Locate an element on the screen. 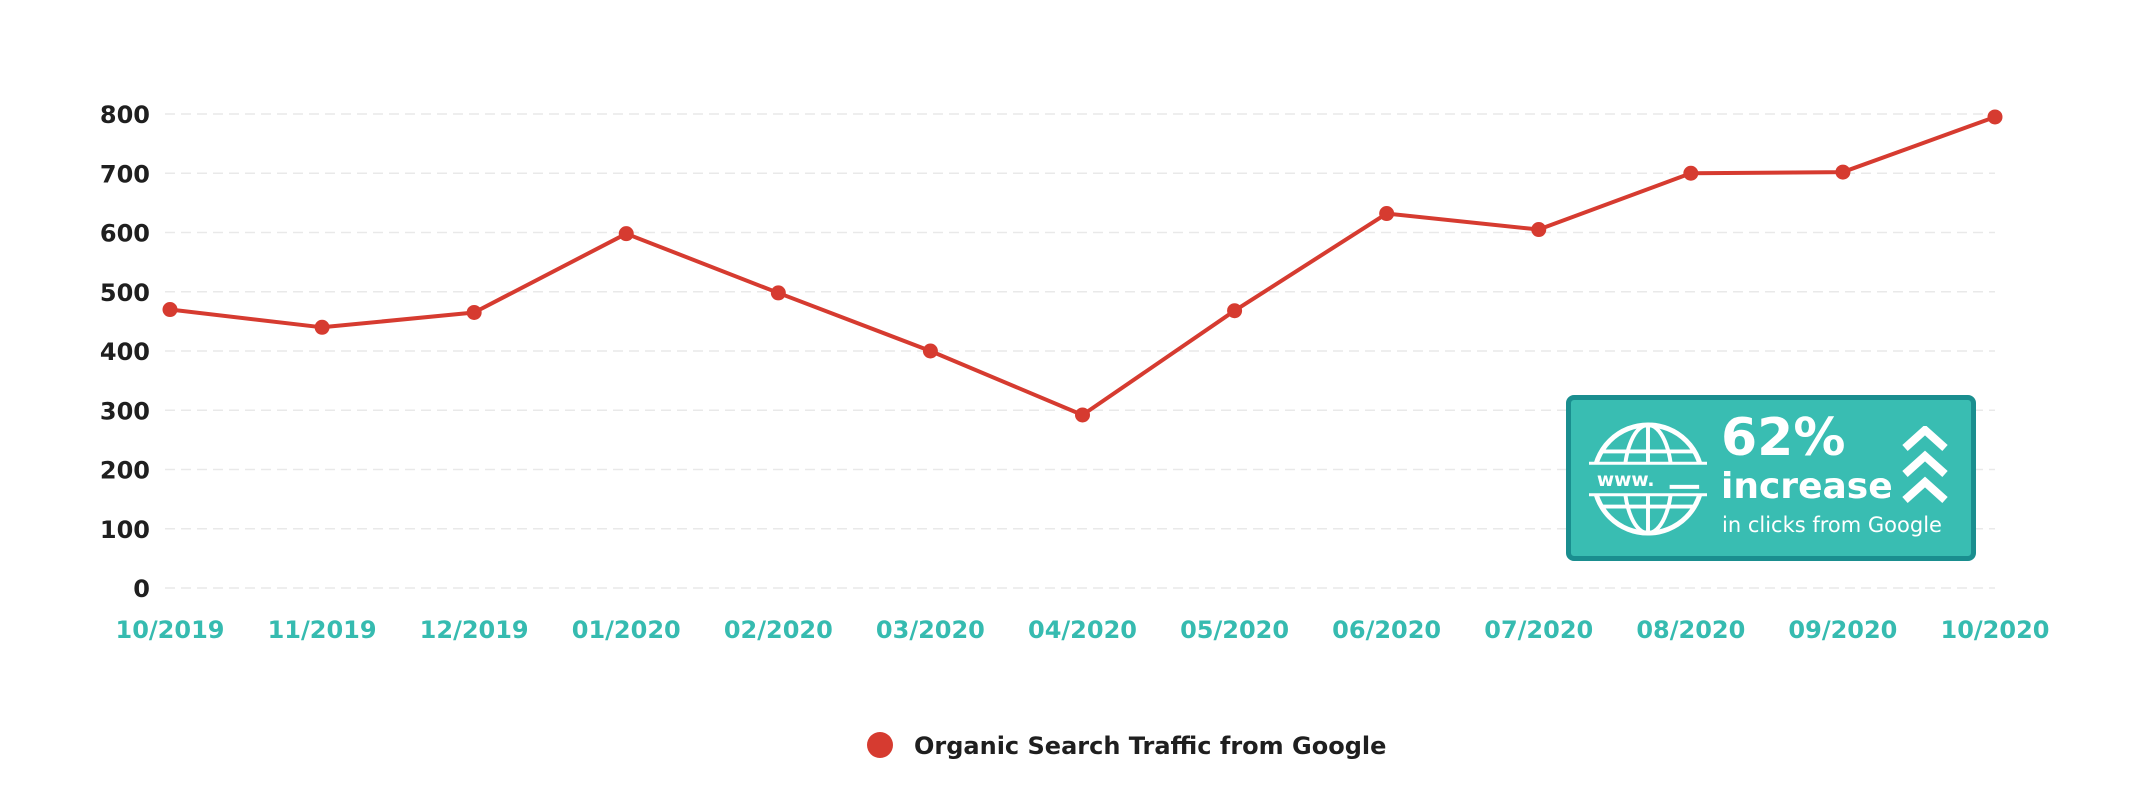 The image size is (2154, 812). globe-www-icon: www. is located at coordinates (1648, 479).